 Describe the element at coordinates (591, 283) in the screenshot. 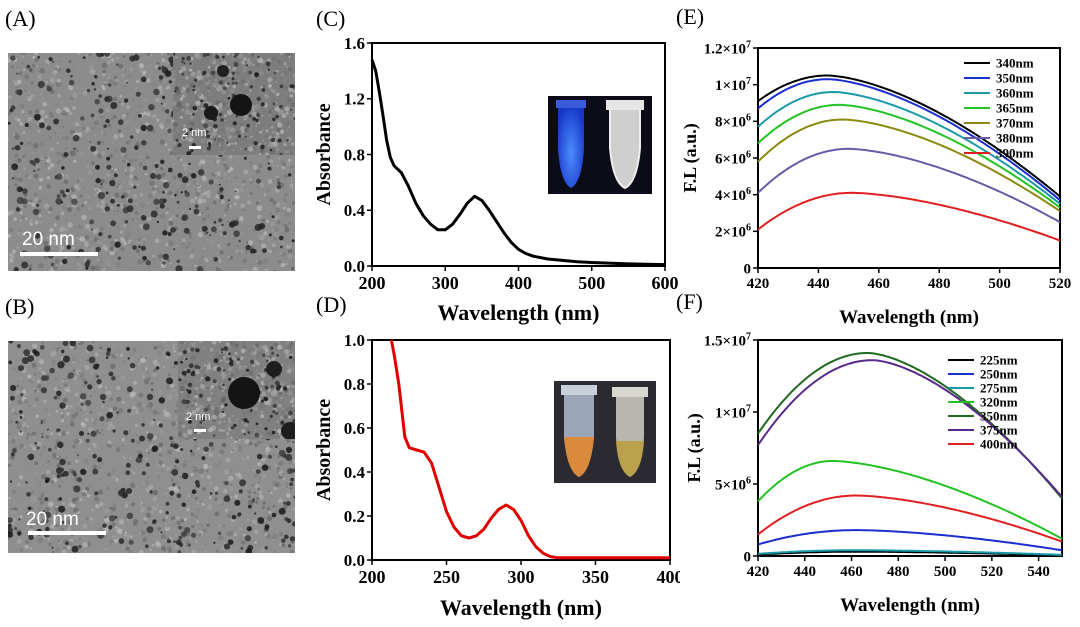

I see `x-tick-label: 500` at that location.